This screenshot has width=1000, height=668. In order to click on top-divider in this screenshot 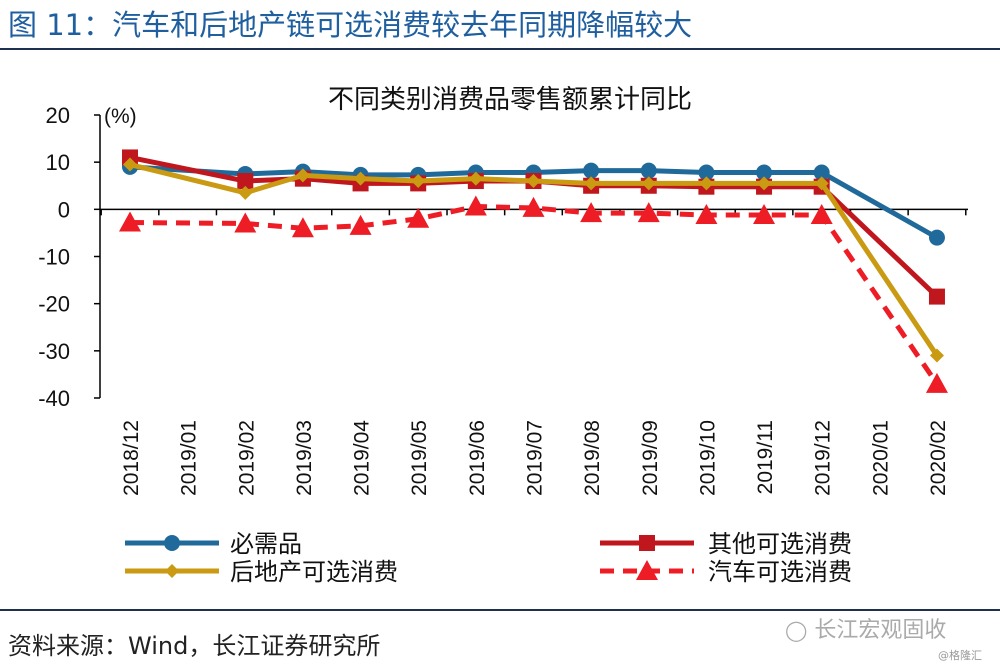, I will do `click(500, 49)`.